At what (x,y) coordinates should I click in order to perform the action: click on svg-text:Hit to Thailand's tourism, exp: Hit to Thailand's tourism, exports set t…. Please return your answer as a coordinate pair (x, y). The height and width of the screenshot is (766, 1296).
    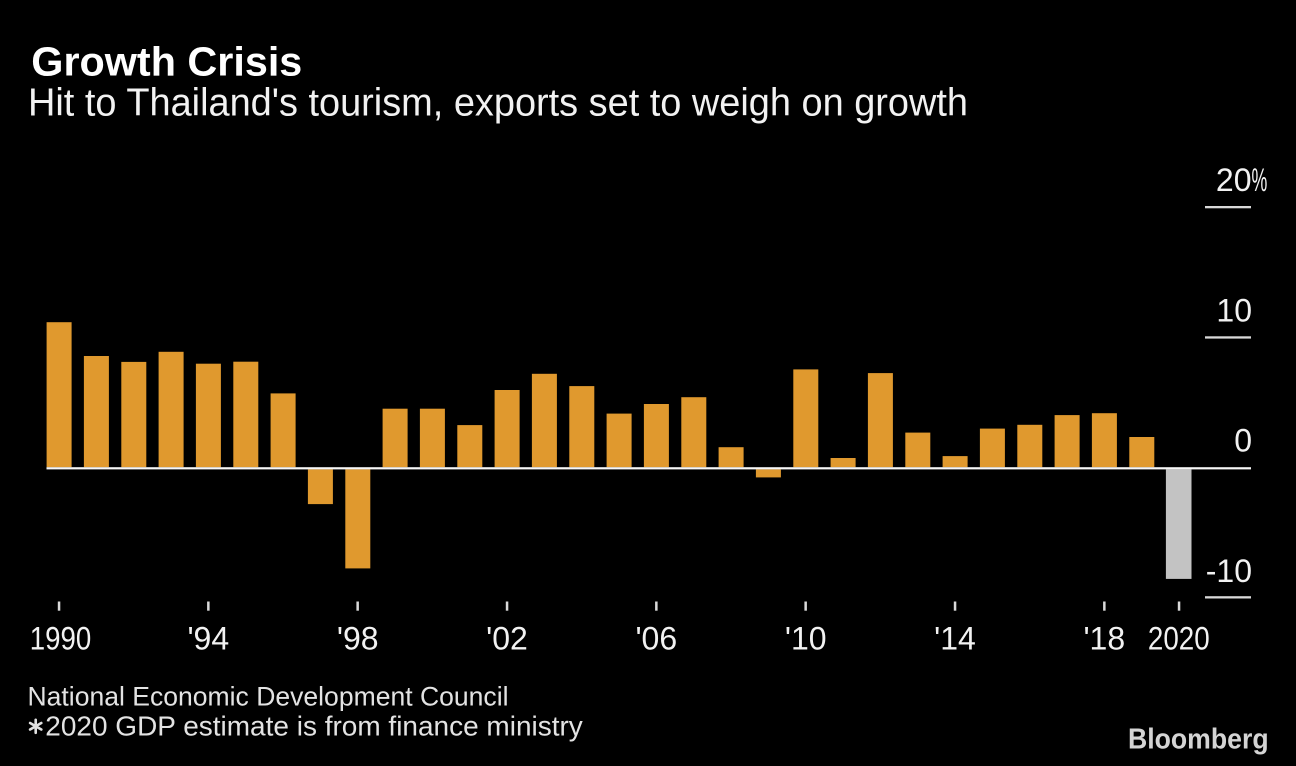
    Looking at the image, I should click on (498, 102).